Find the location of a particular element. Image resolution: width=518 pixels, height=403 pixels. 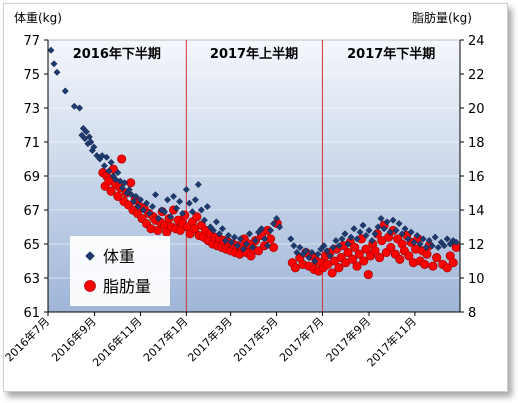

left-tick-label: 75 is located at coordinates (31, 75).